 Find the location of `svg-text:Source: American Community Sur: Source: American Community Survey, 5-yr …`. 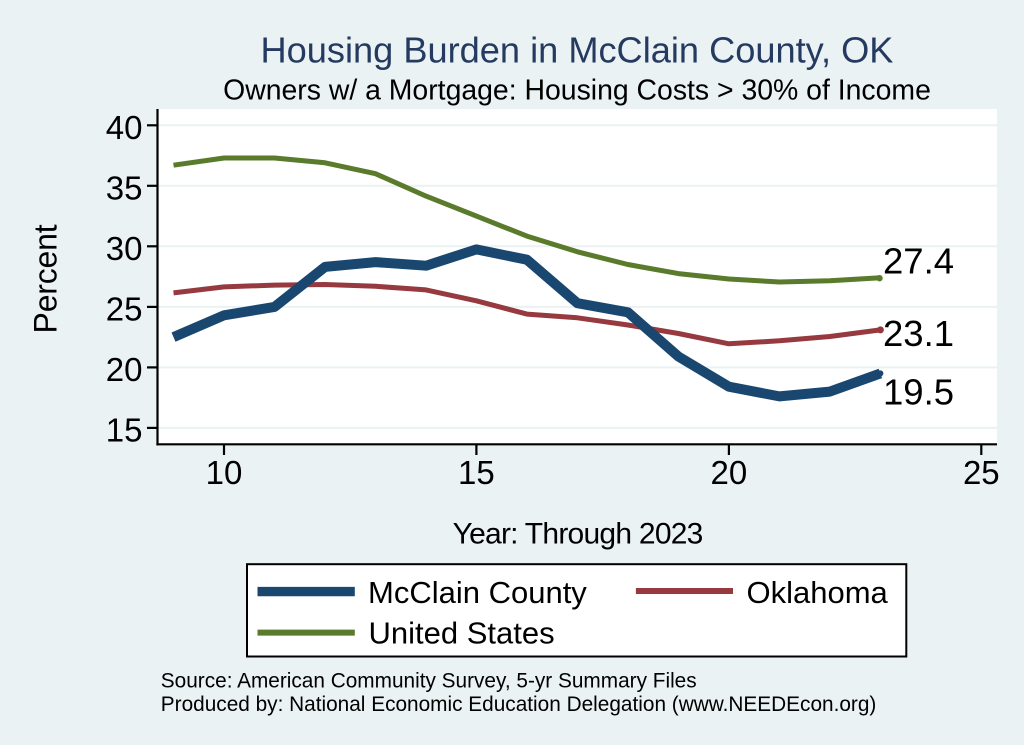

svg-text:Source: American Community Sur: Source: American Community Survey, 5-yr … is located at coordinates (429, 680).